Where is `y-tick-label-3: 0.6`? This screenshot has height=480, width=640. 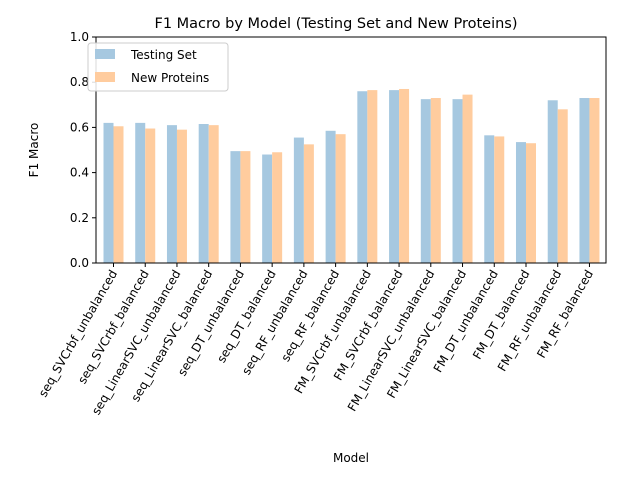 y-tick-label-3: 0.6 is located at coordinates (79, 127).